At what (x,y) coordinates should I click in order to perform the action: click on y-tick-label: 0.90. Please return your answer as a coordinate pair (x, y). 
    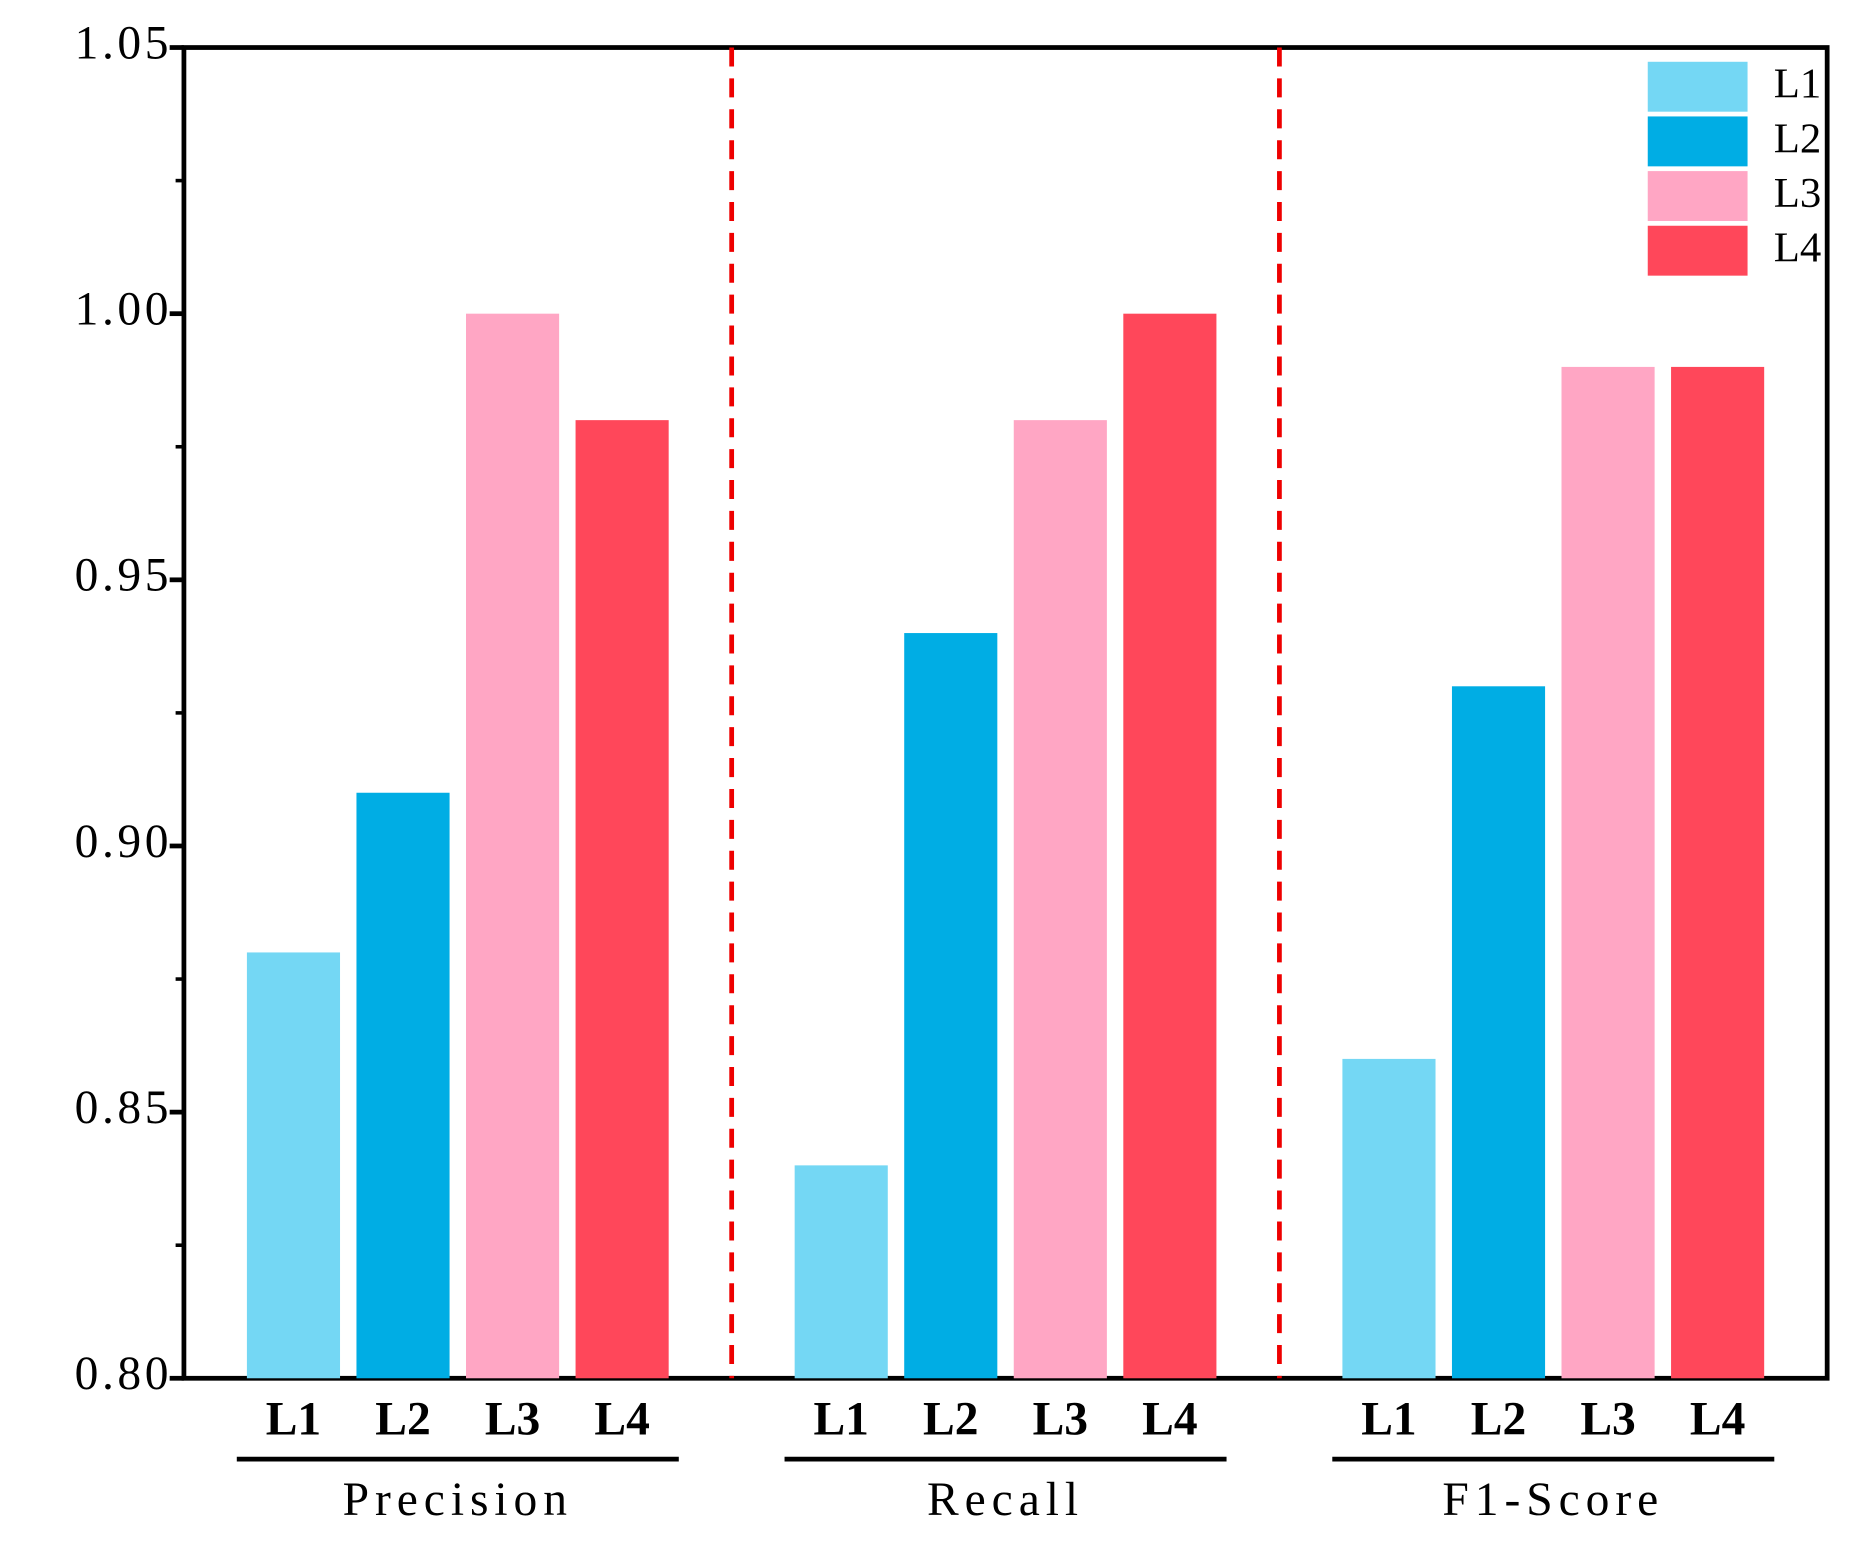
    Looking at the image, I should click on (123, 842).